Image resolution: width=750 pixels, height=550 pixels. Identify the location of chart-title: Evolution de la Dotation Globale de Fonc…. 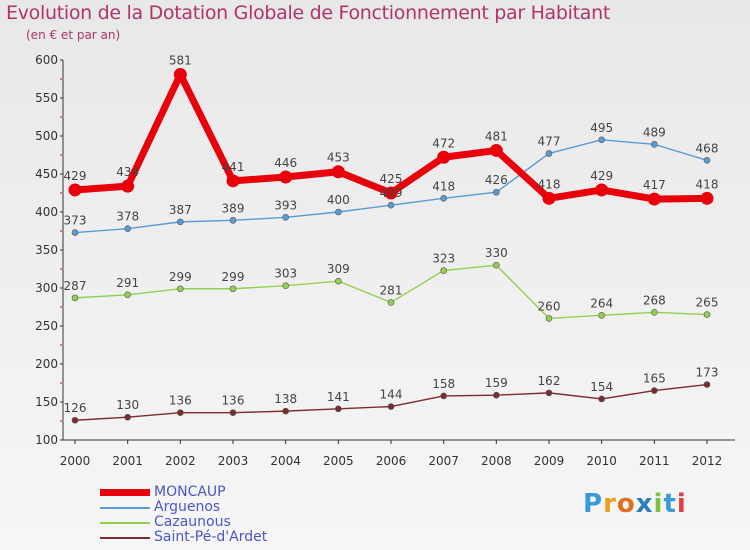
(308, 13).